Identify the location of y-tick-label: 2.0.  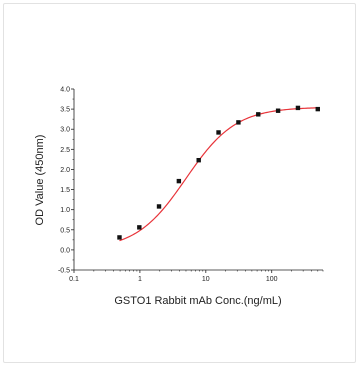
(65, 170).